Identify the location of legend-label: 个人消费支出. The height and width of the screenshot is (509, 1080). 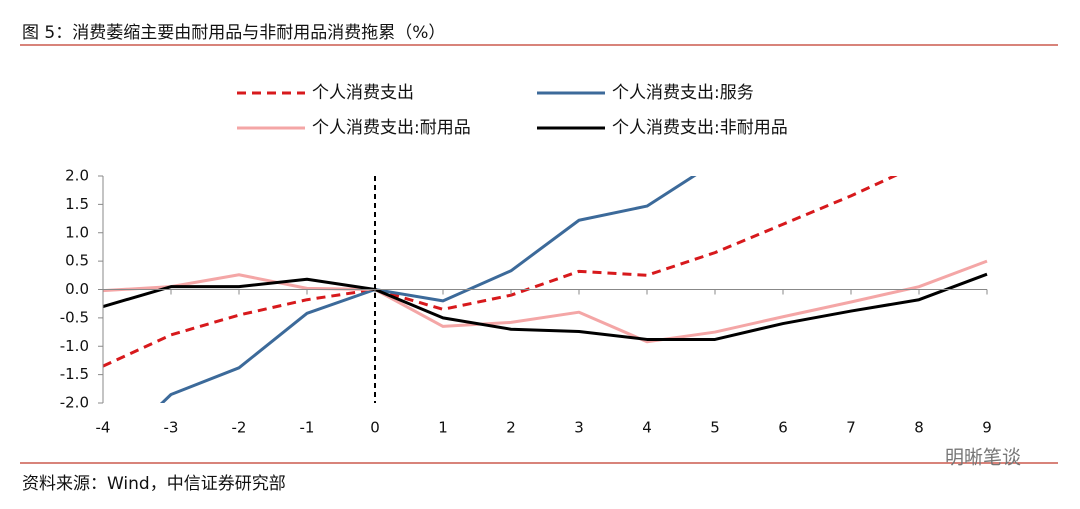
(363, 93).